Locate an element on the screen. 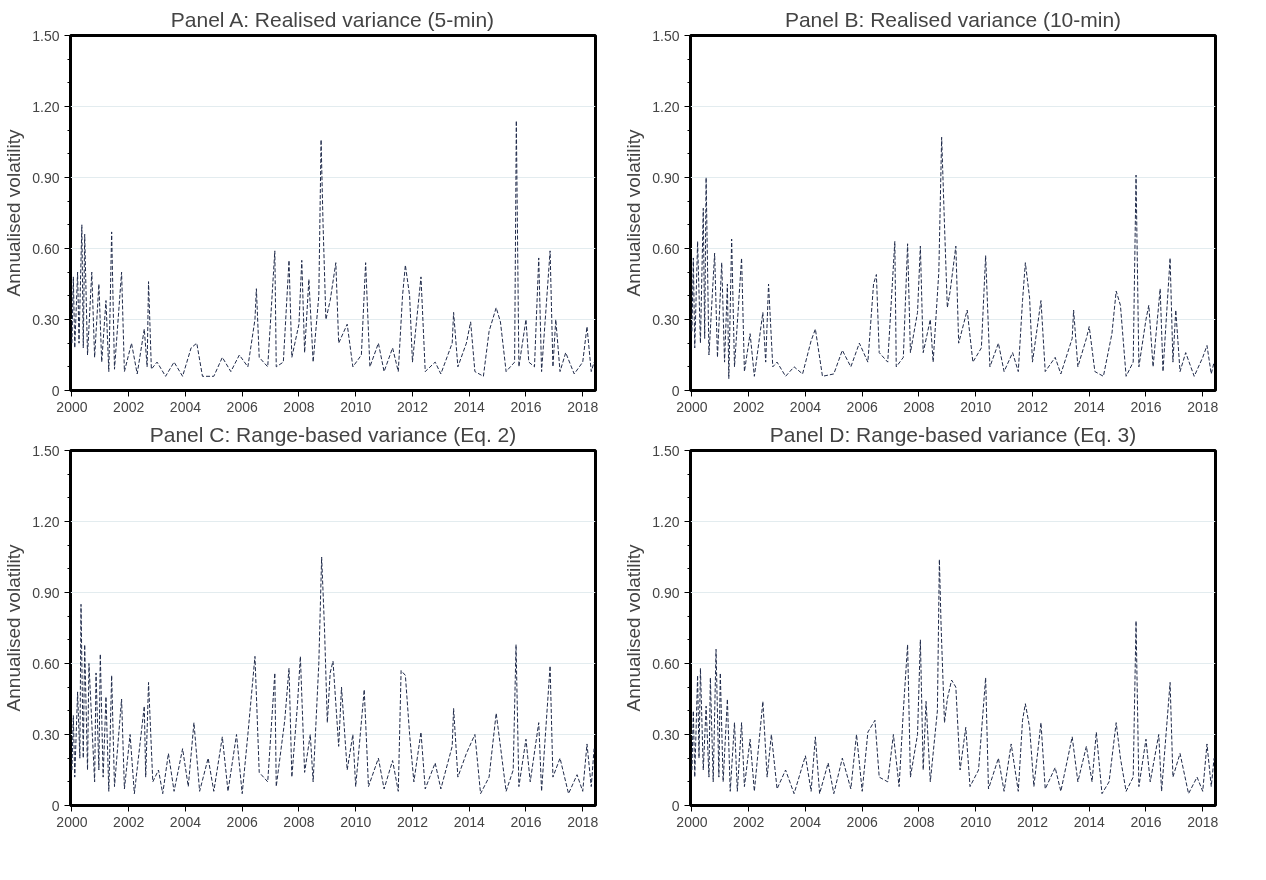 The image size is (1266, 880). chart-title: Panel C: Range-based variance (Eq. 2) is located at coordinates (333, 434).